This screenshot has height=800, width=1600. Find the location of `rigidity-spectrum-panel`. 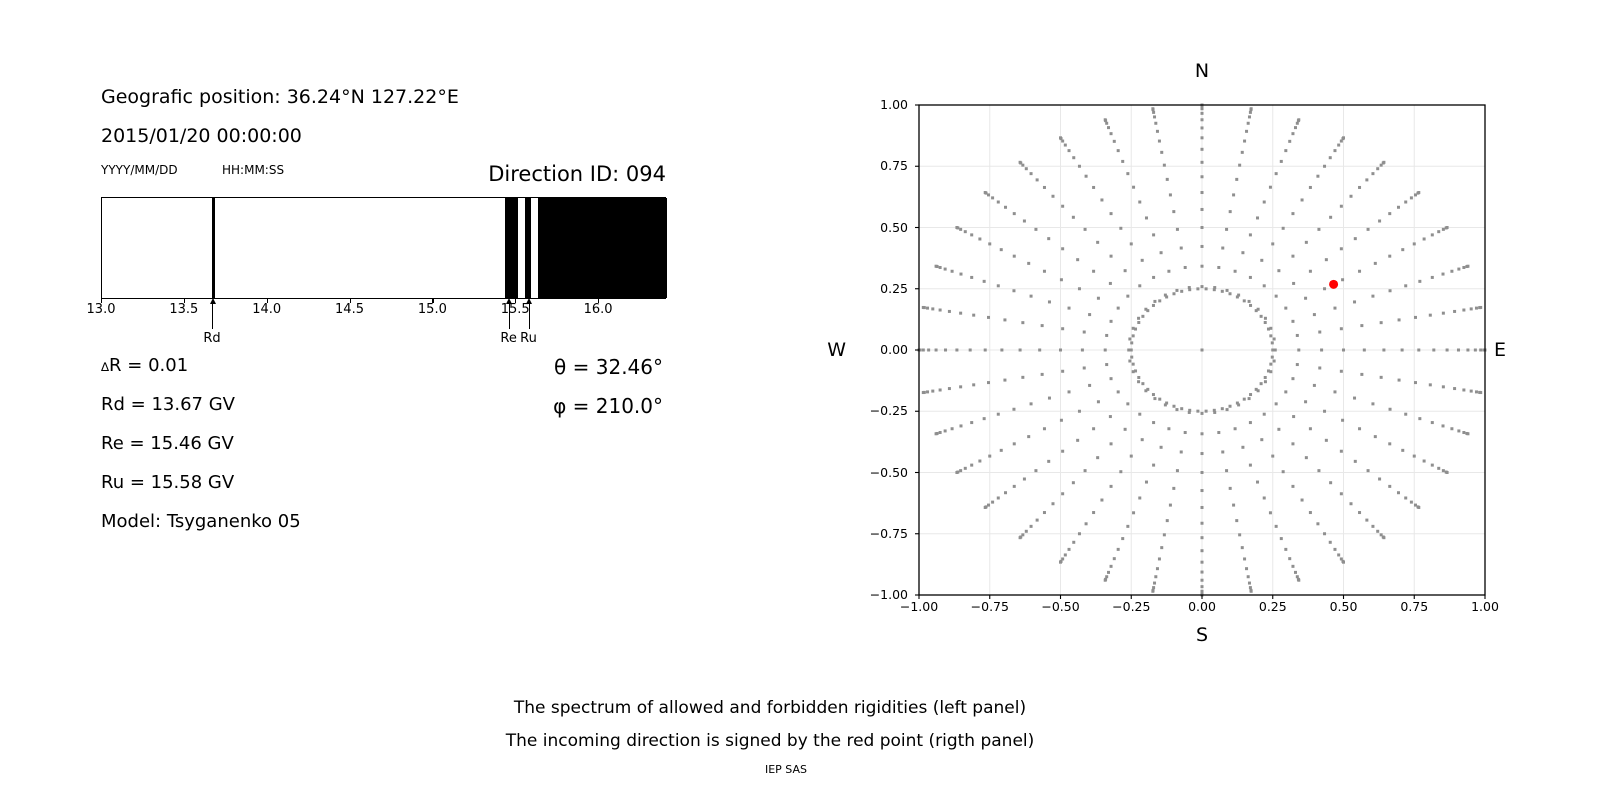

rigidity-spectrum-panel is located at coordinates (384, 248).